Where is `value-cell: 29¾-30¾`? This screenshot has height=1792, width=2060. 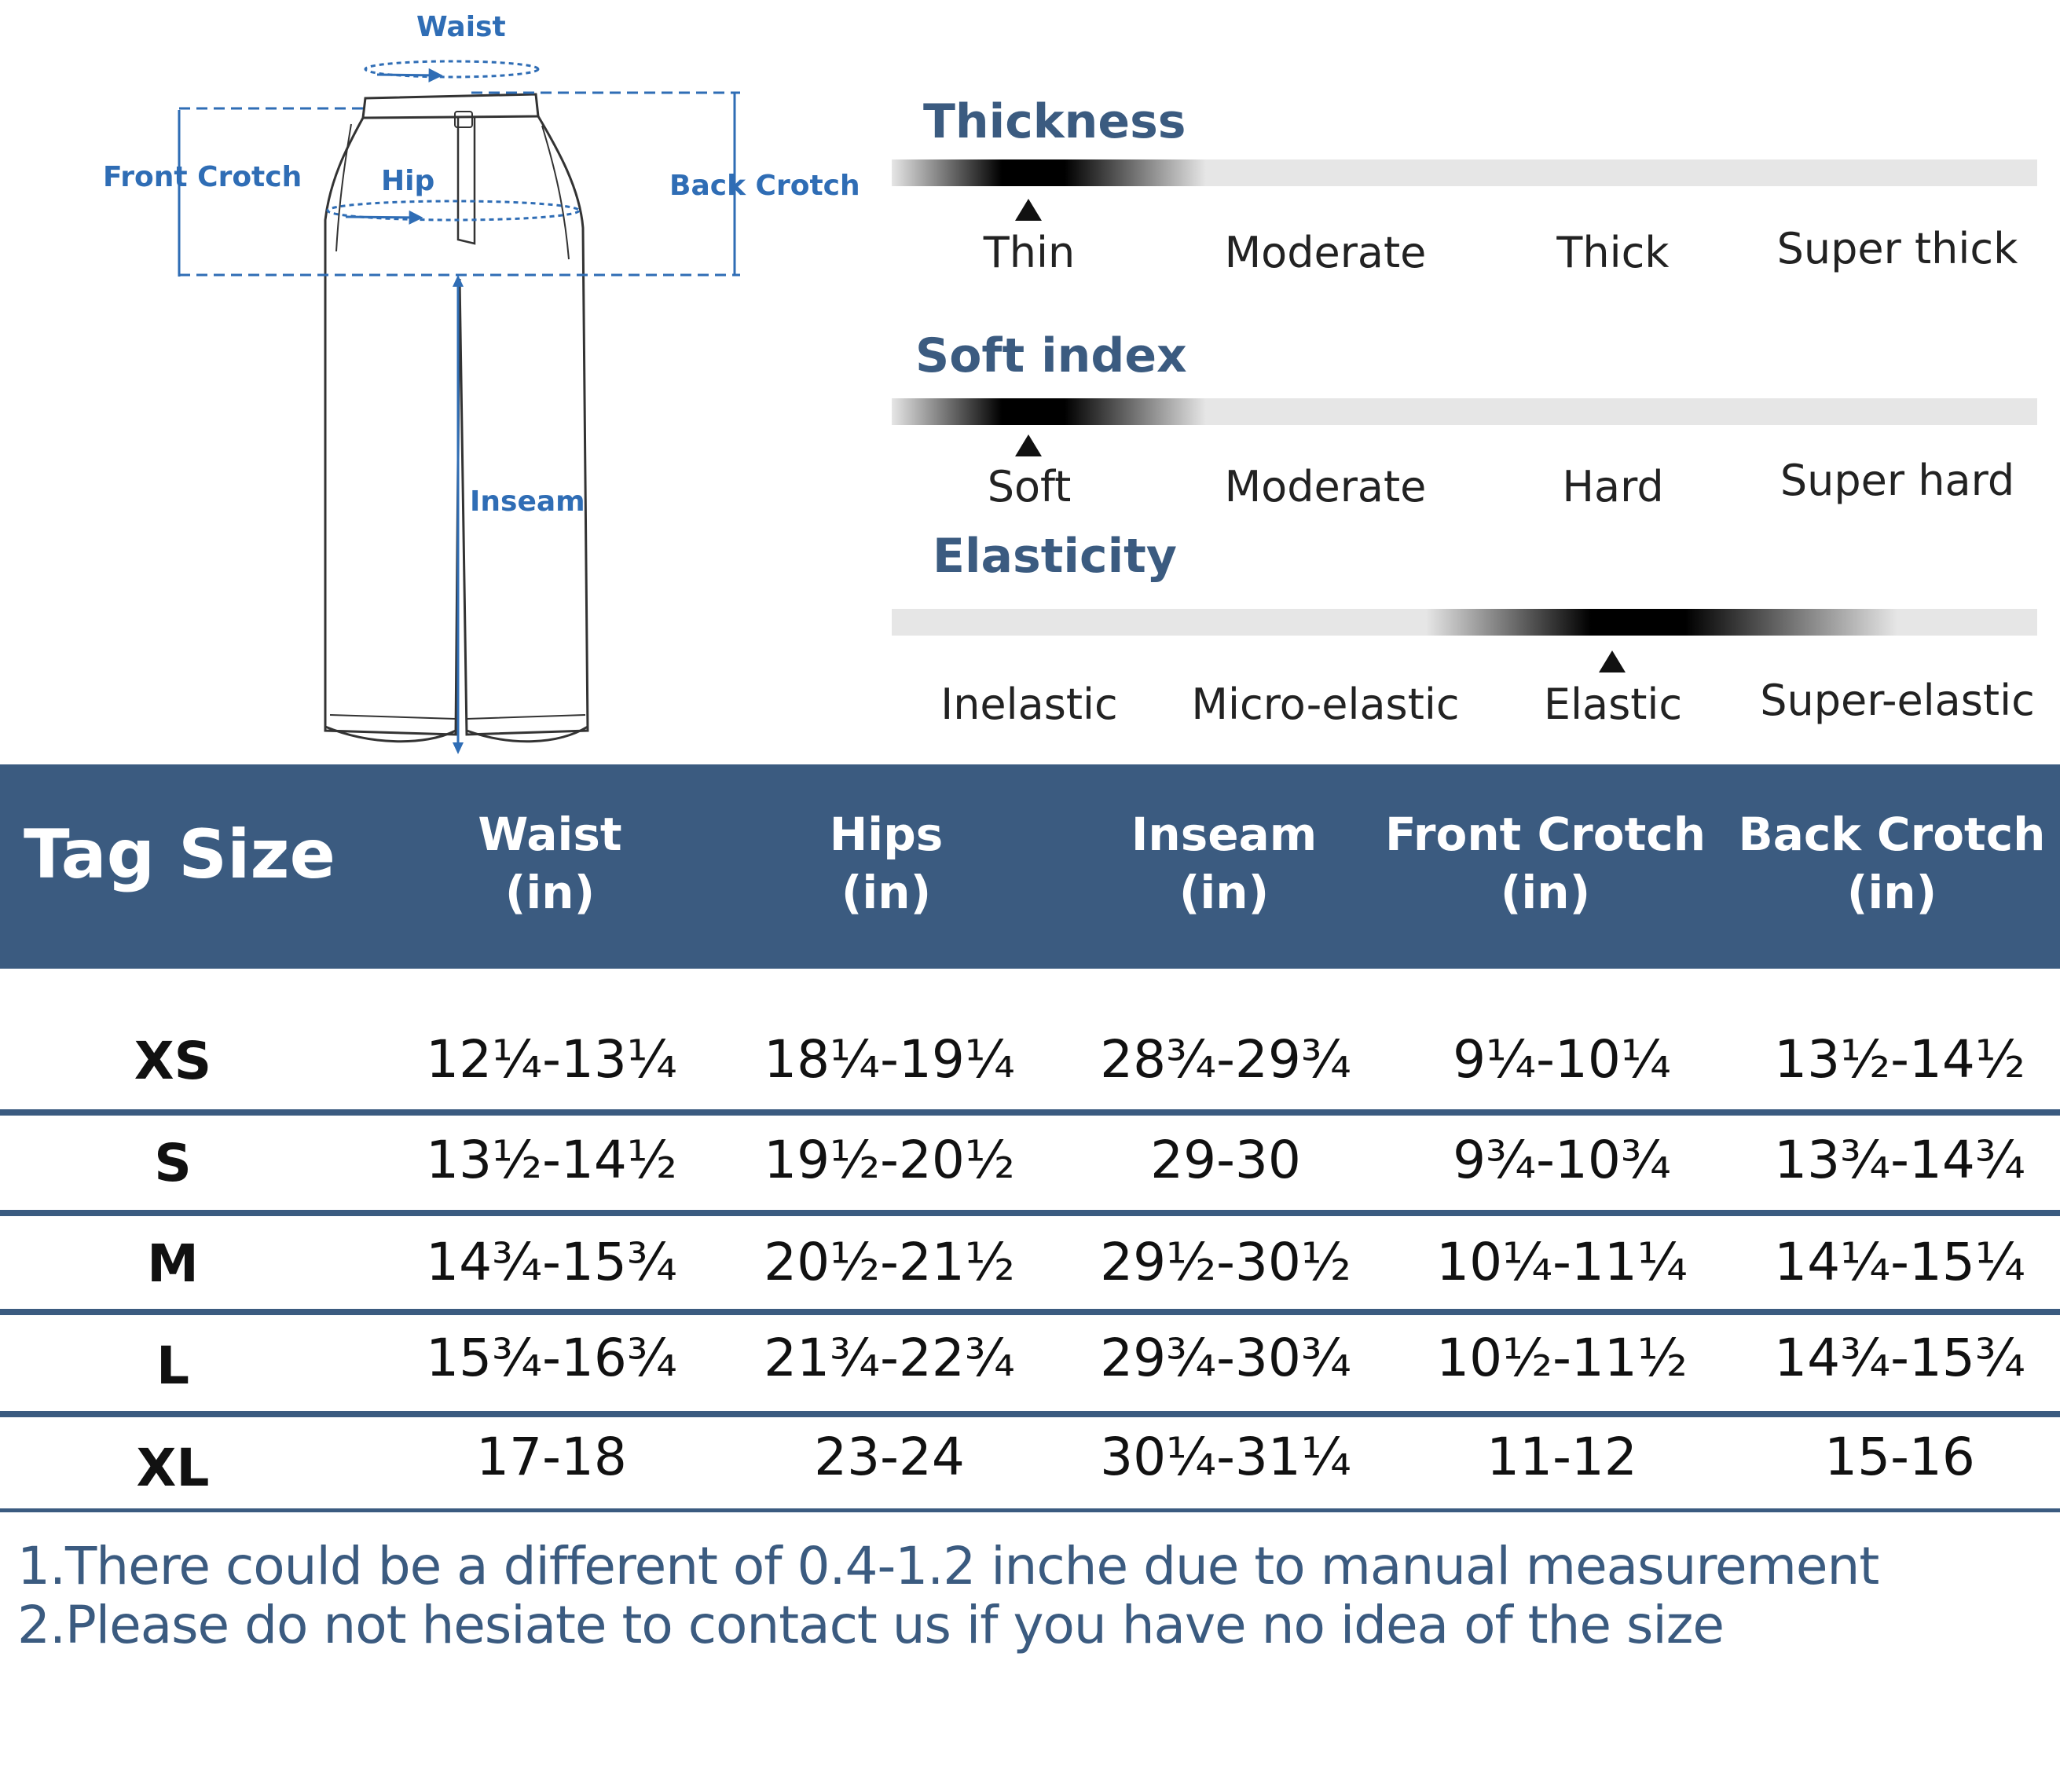
value-cell: 29¾-30¾ is located at coordinates (1225, 1358).